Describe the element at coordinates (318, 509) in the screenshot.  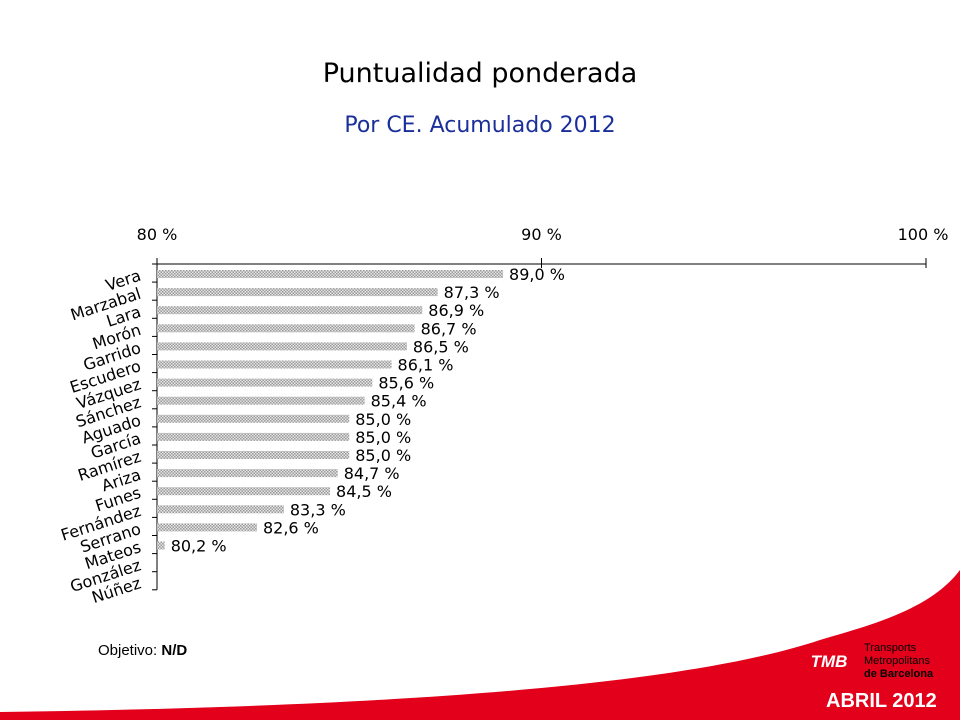
I see `data-label: 83,3 %` at that location.